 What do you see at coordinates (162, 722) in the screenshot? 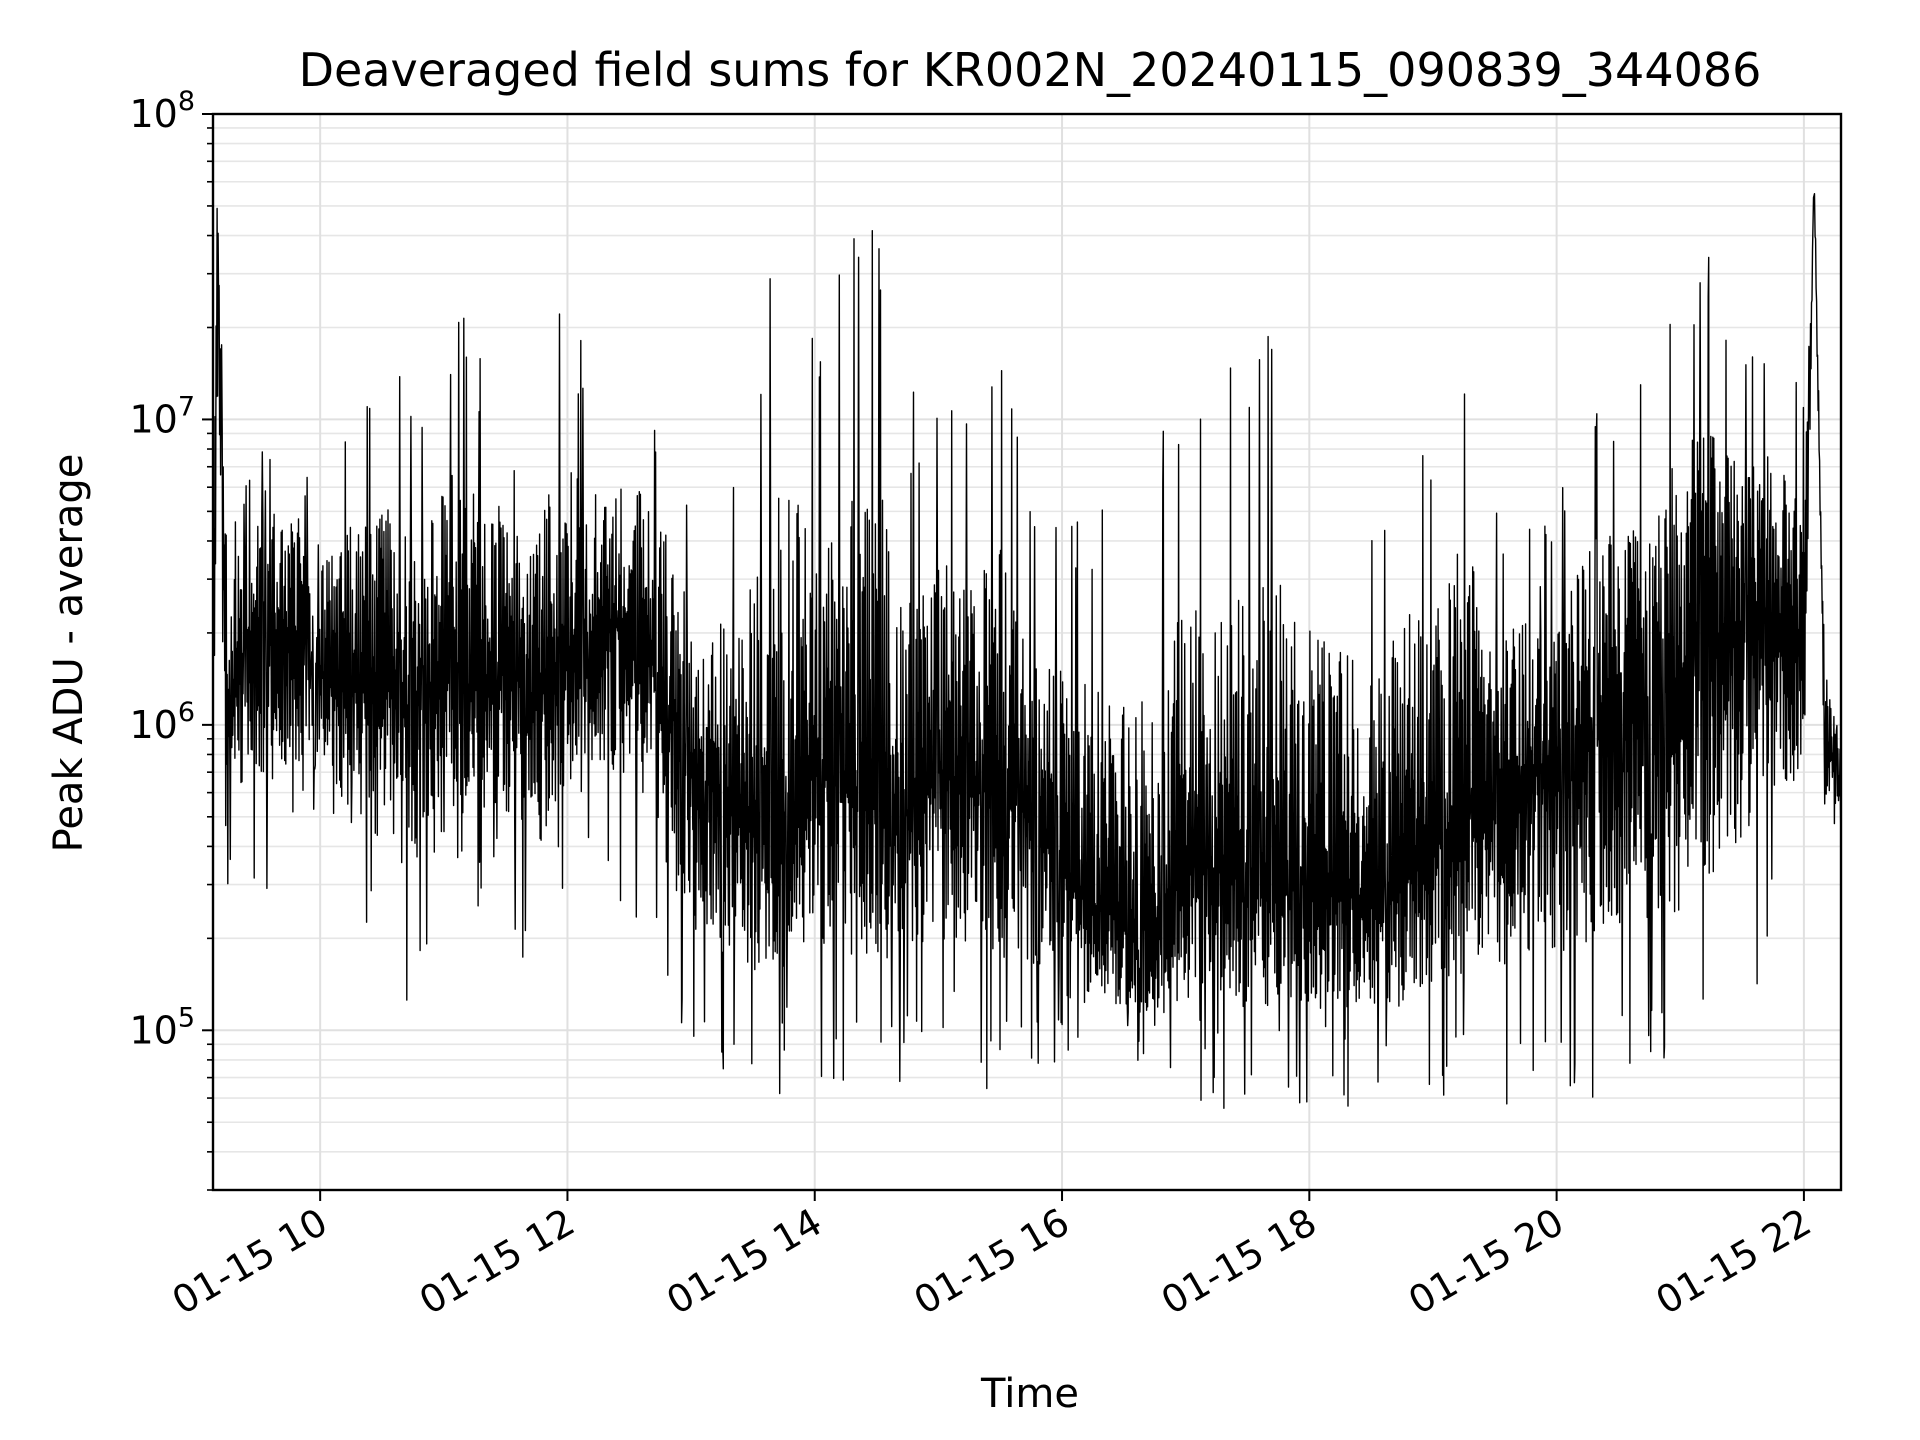
I see `y-tick-label: 106` at bounding box center [162, 722].